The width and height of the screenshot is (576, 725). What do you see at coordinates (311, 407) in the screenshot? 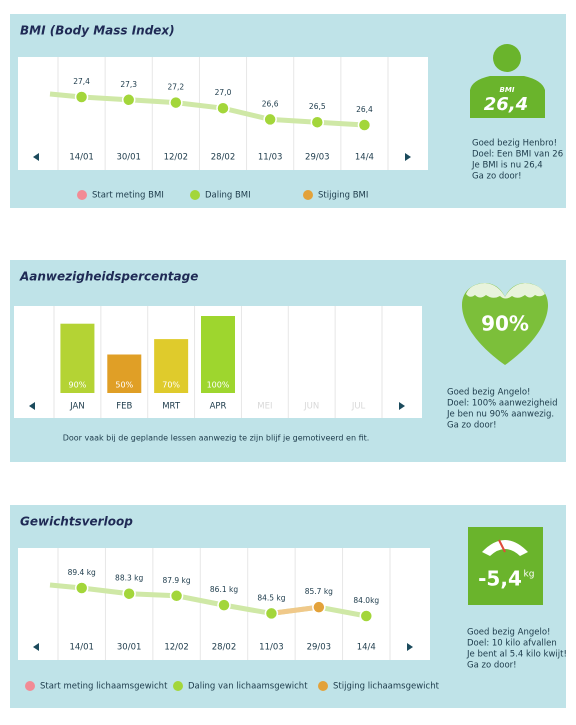
I see `x-tick-label: JUN` at bounding box center [311, 407].